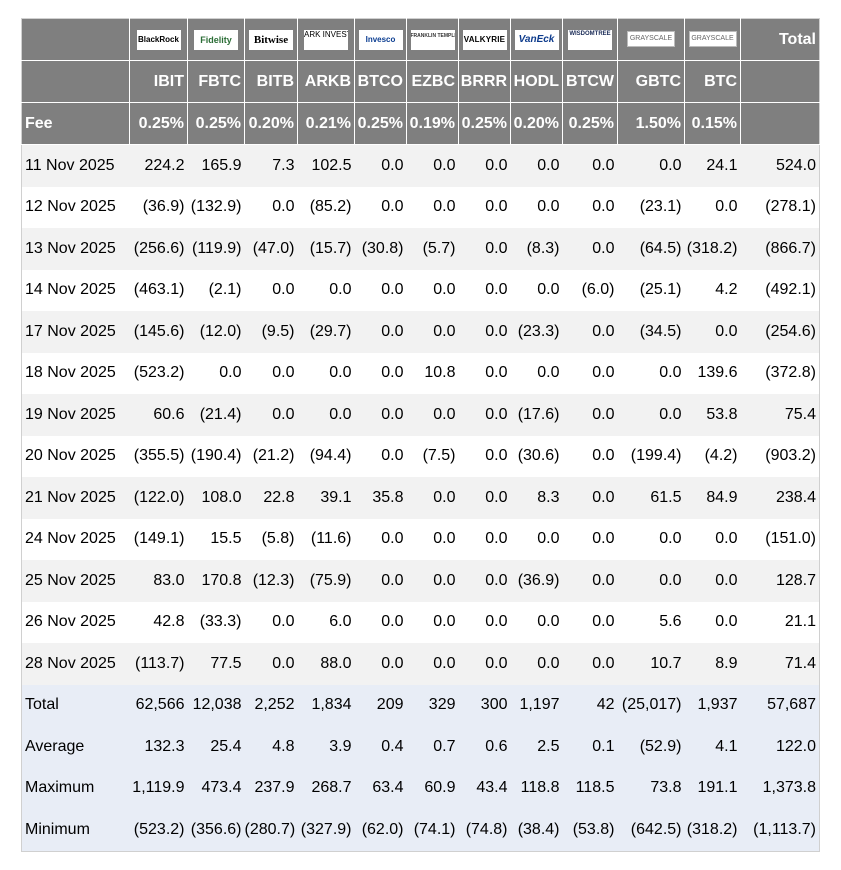  What do you see at coordinates (75, 581) in the screenshot?
I see `date-cell: 25 Nov 2025` at bounding box center [75, 581].